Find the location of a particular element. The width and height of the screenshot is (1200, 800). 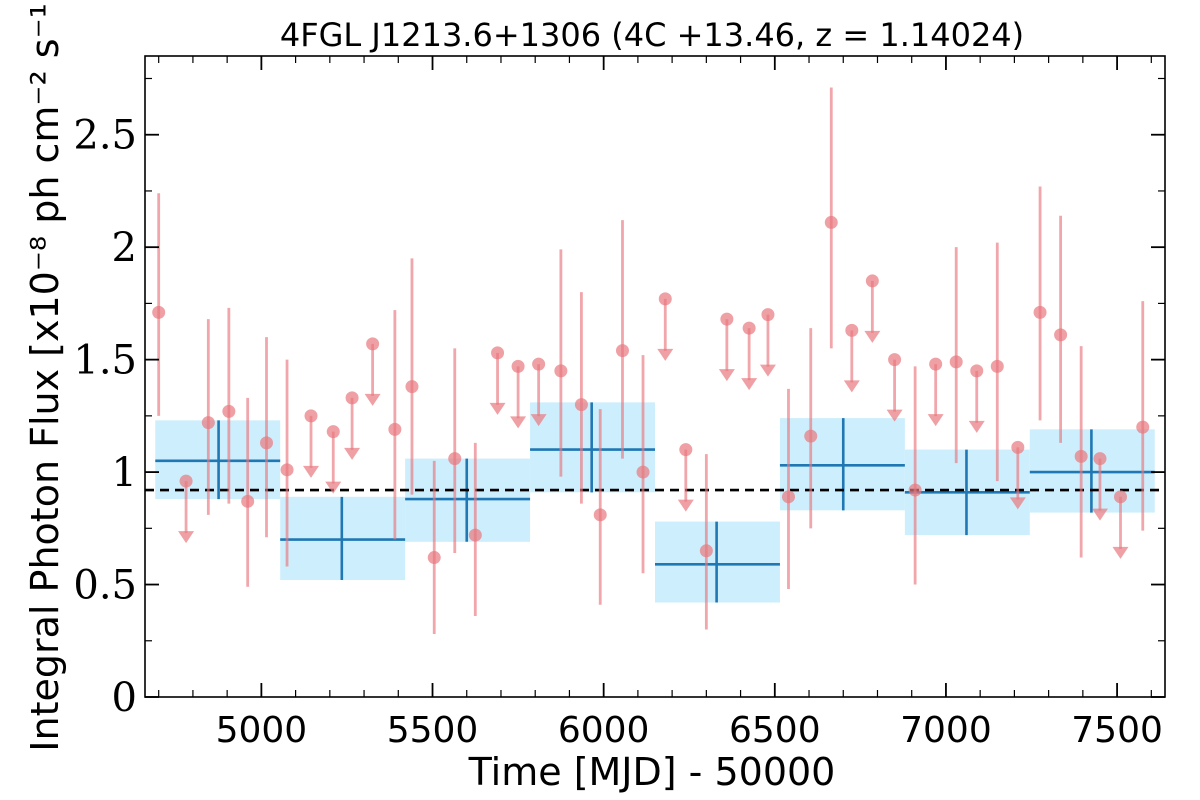

x-tick-label-5: 7500 is located at coordinates (1117, 730).